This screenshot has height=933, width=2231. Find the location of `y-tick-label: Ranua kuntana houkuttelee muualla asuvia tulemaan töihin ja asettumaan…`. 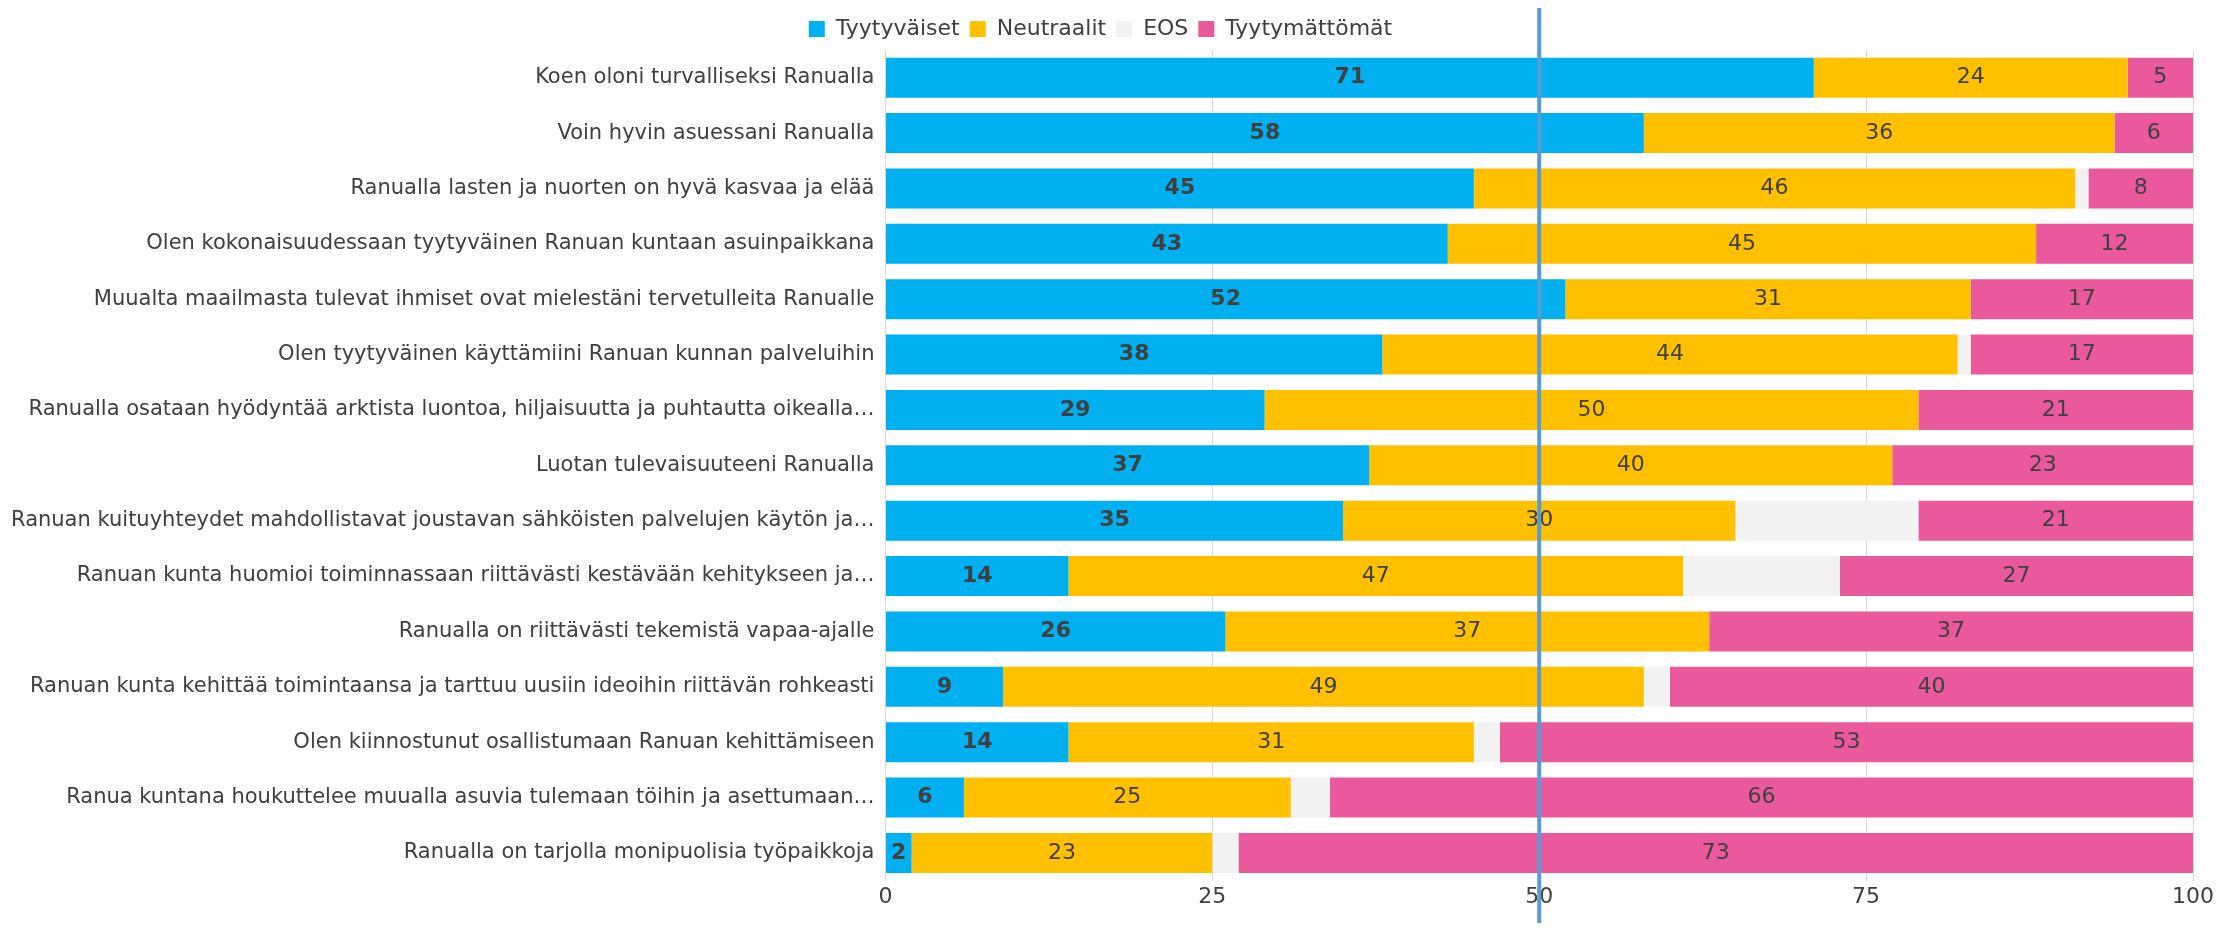

y-tick-label: Ranua kuntana houkuttelee muualla asuvia tulemaan töihin ja asettumaan… is located at coordinates (470, 795).